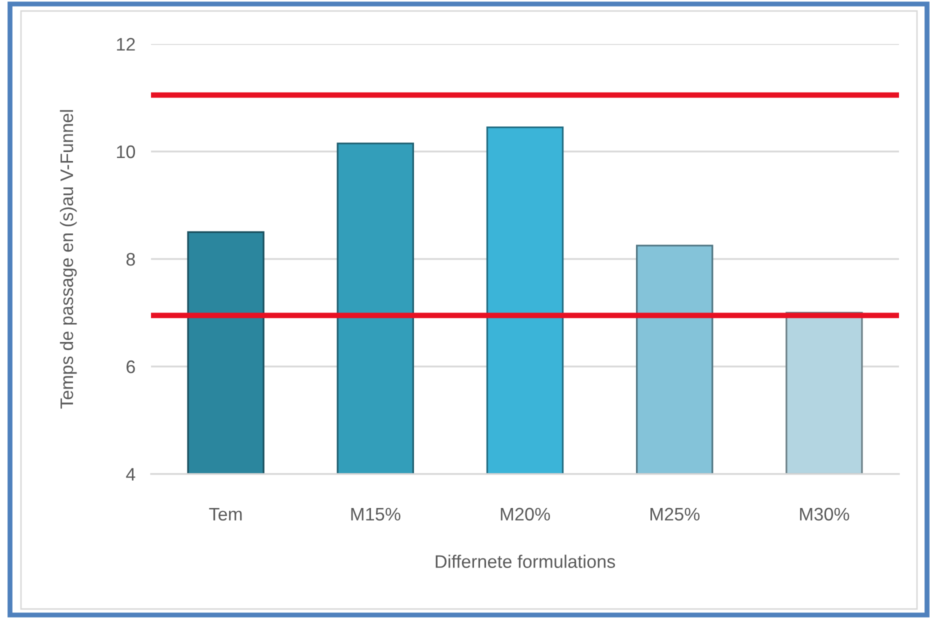 The image size is (930, 619). I want to click on y-tick-label: 8, so click(130, 259).